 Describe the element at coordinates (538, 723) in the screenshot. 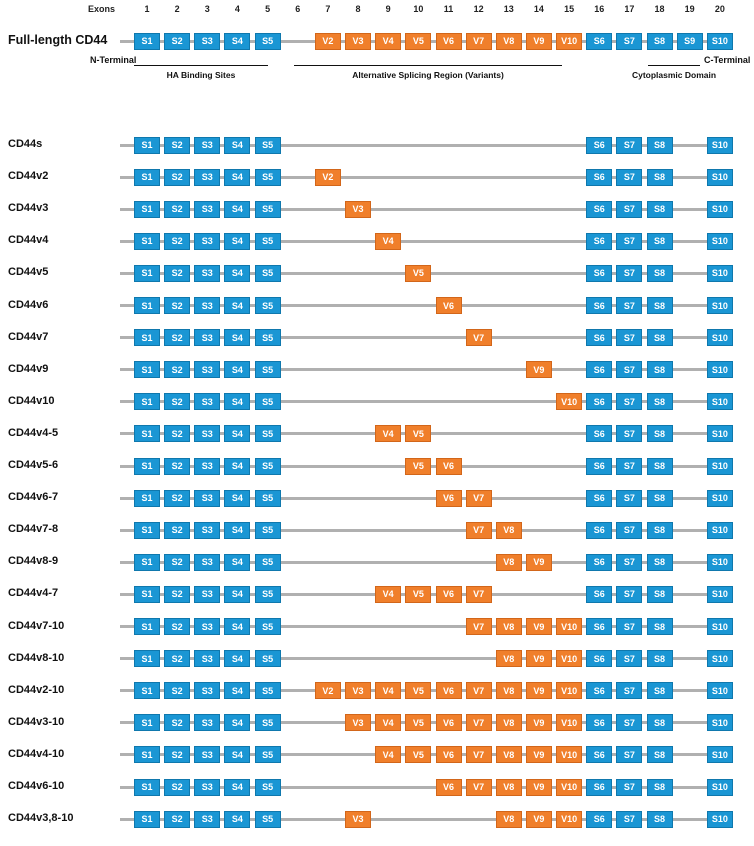

I see `variant-exon-v9: V9` at that location.